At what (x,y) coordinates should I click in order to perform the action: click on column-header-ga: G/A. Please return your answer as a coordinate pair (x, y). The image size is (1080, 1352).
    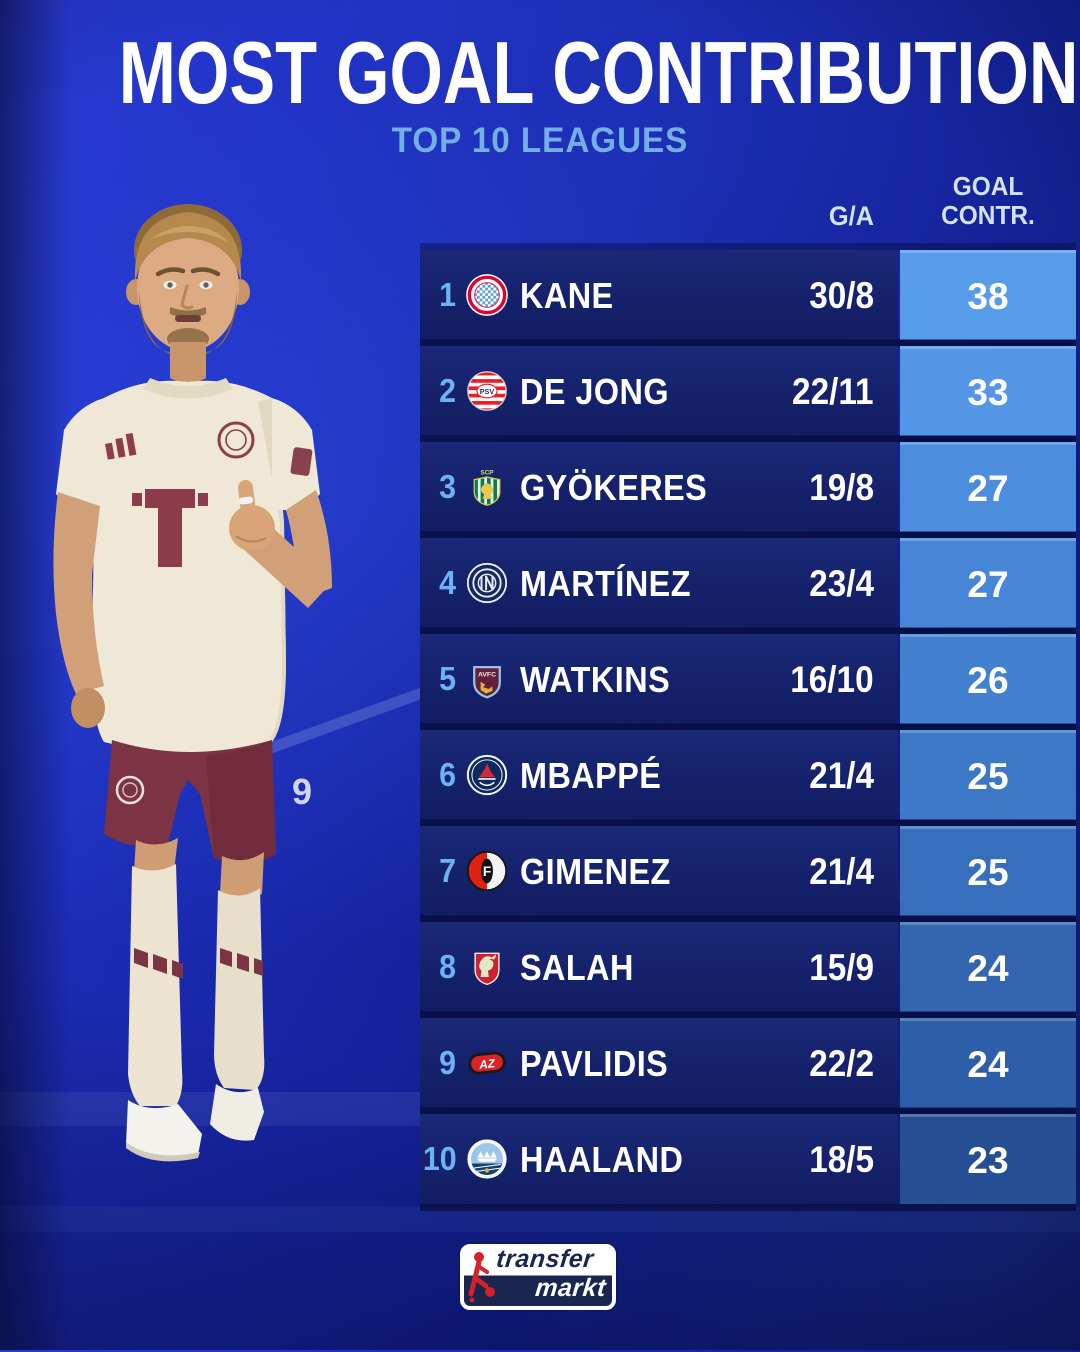
    Looking at the image, I should click on (851, 216).